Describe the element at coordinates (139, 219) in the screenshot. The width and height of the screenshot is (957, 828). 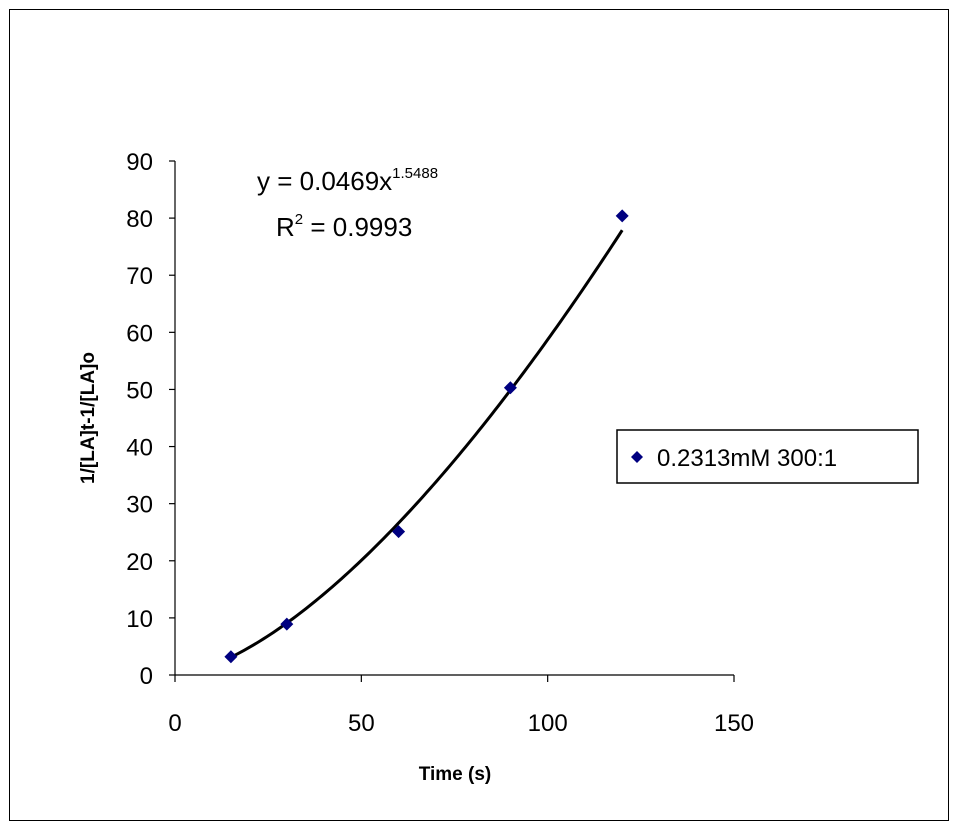
I see `y-tick-label: 80` at that location.